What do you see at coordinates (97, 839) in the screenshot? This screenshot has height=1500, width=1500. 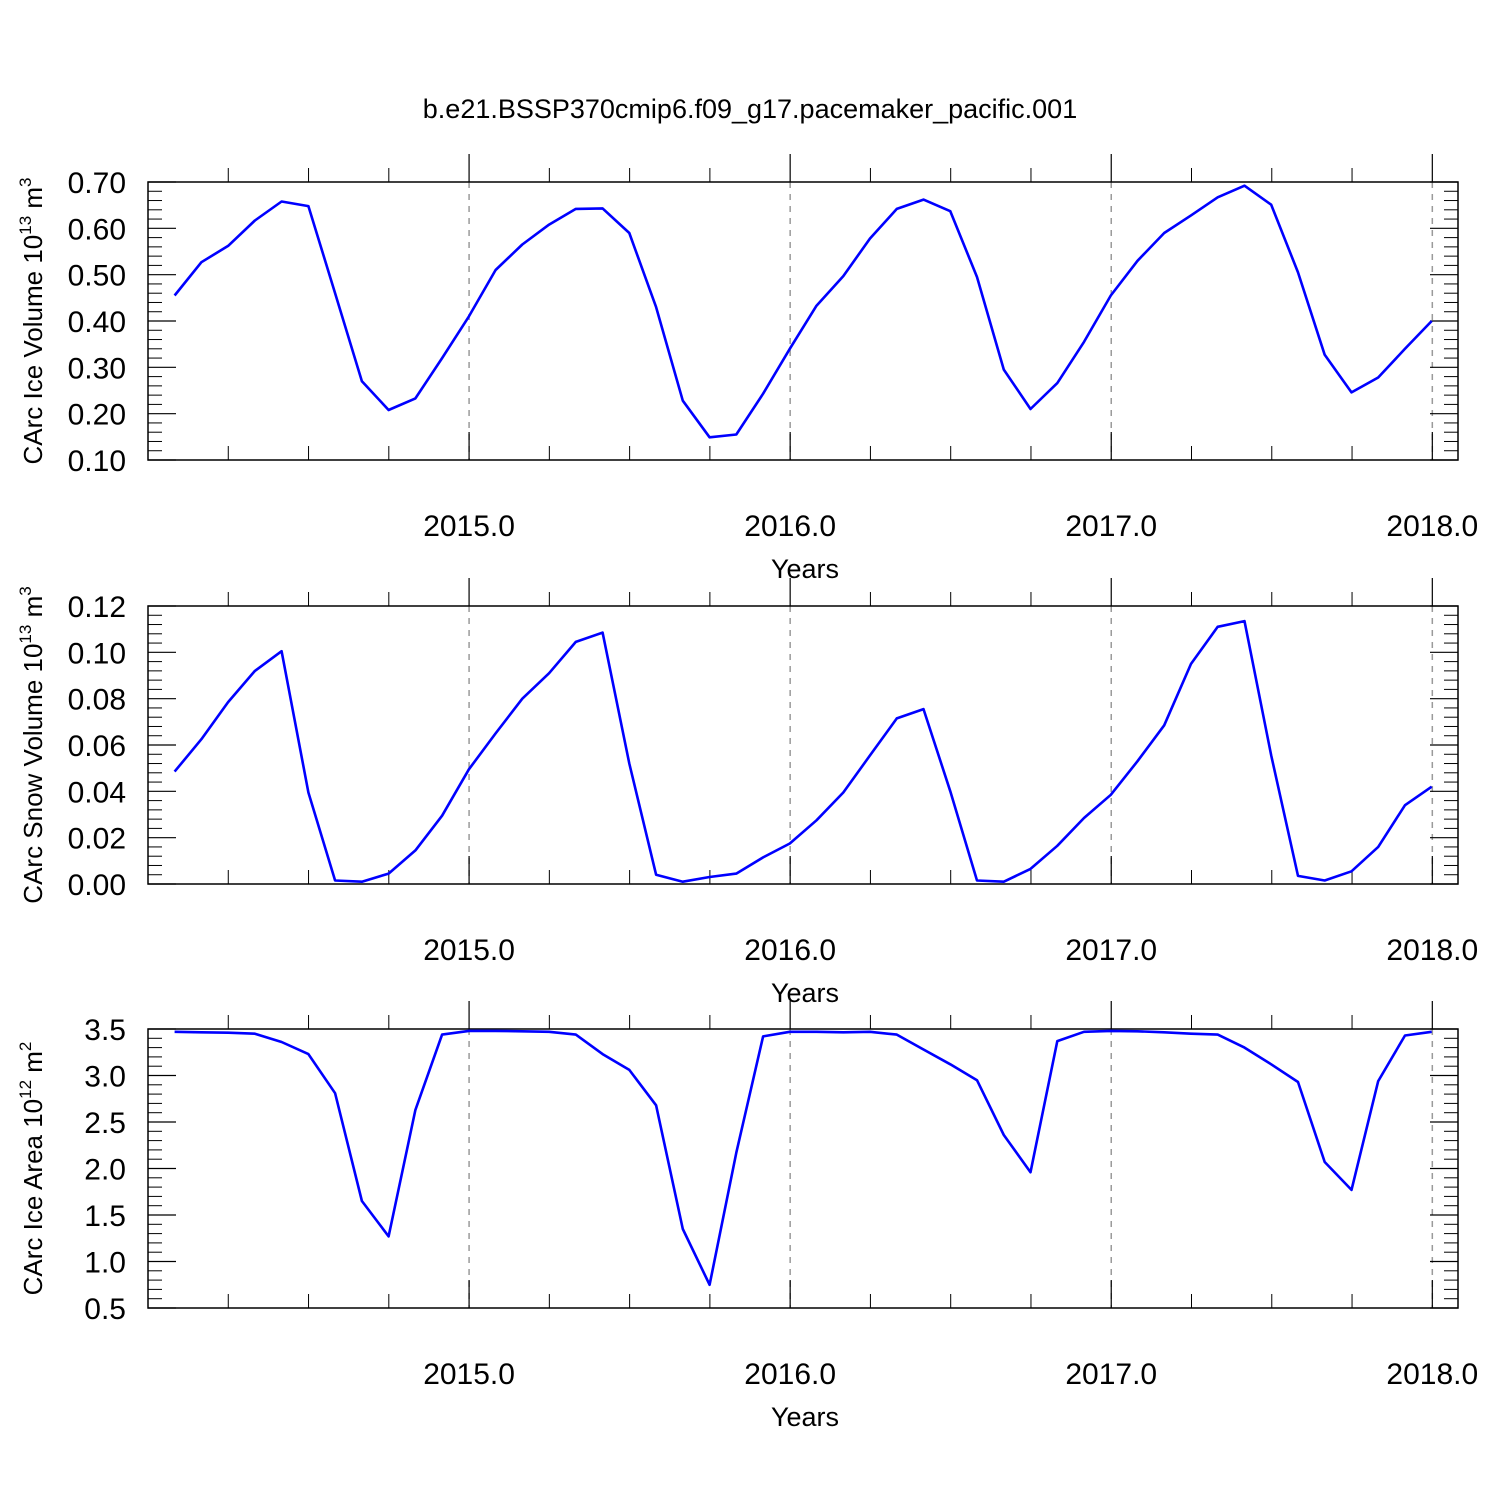 I see `y-tick-label: 0.02` at bounding box center [97, 839].